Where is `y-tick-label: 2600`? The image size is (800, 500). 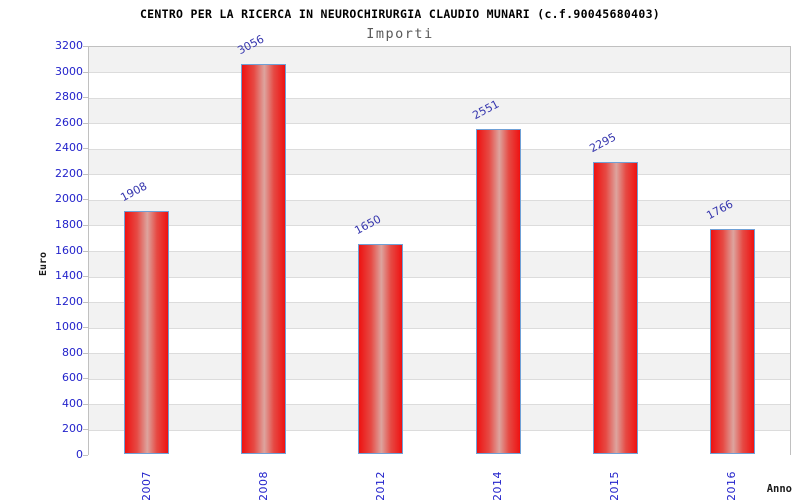
y-tick-label: 2600 is located at coordinates (69, 122).